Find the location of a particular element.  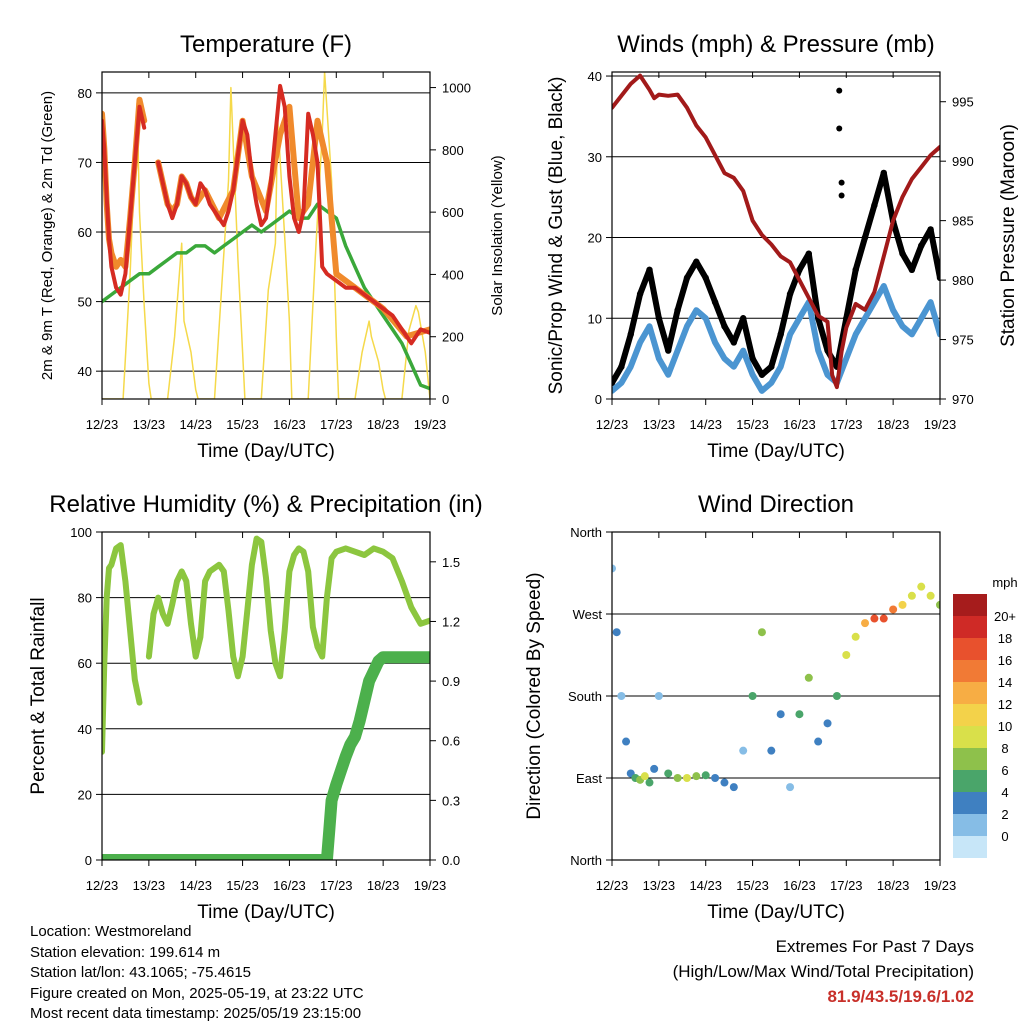

humidity-plot-area is located at coordinates (266, 697).